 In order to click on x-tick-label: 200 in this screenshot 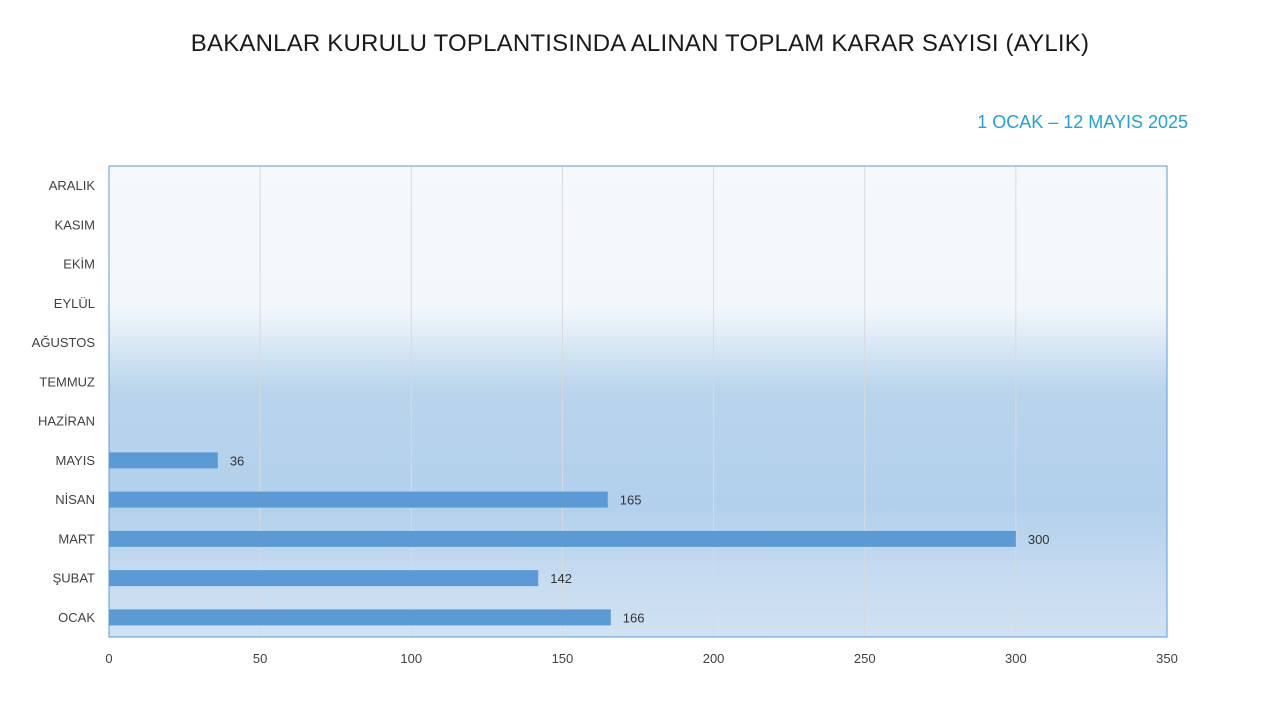, I will do `click(714, 658)`.